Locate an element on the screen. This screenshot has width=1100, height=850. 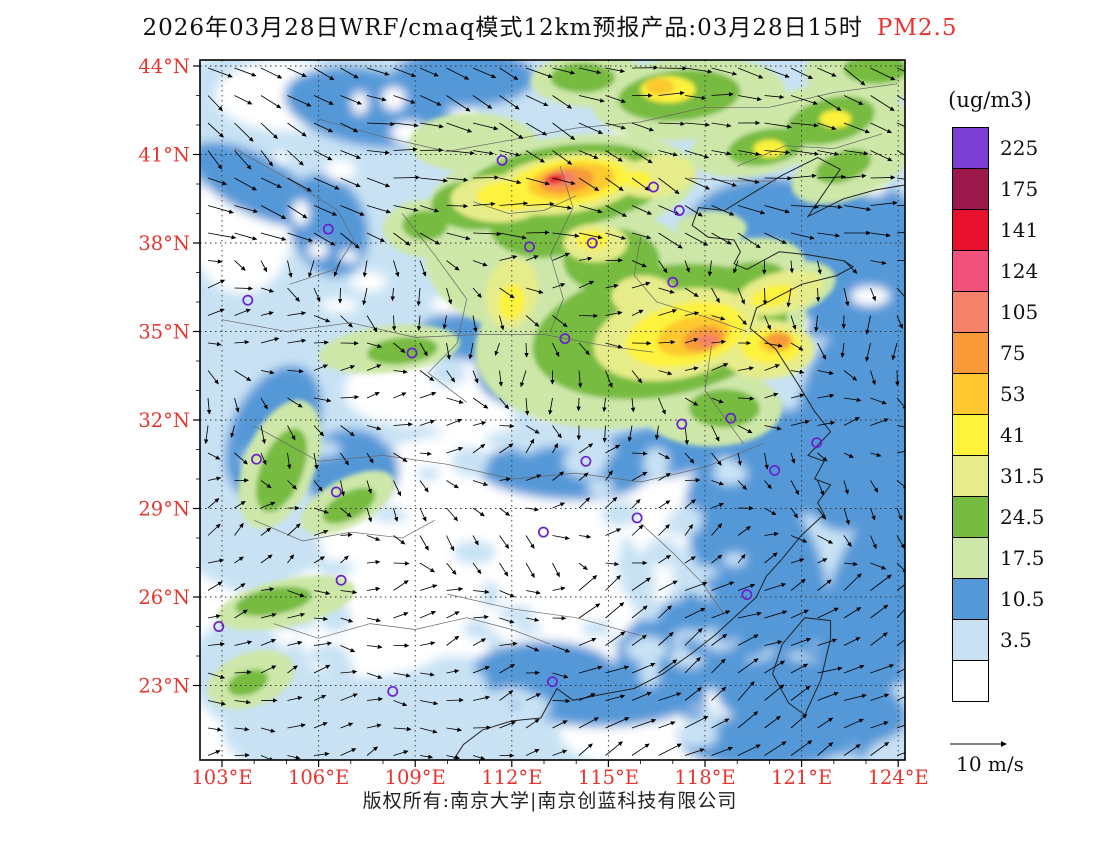
legend-level-label: 53 is located at coordinates (1013, 394).